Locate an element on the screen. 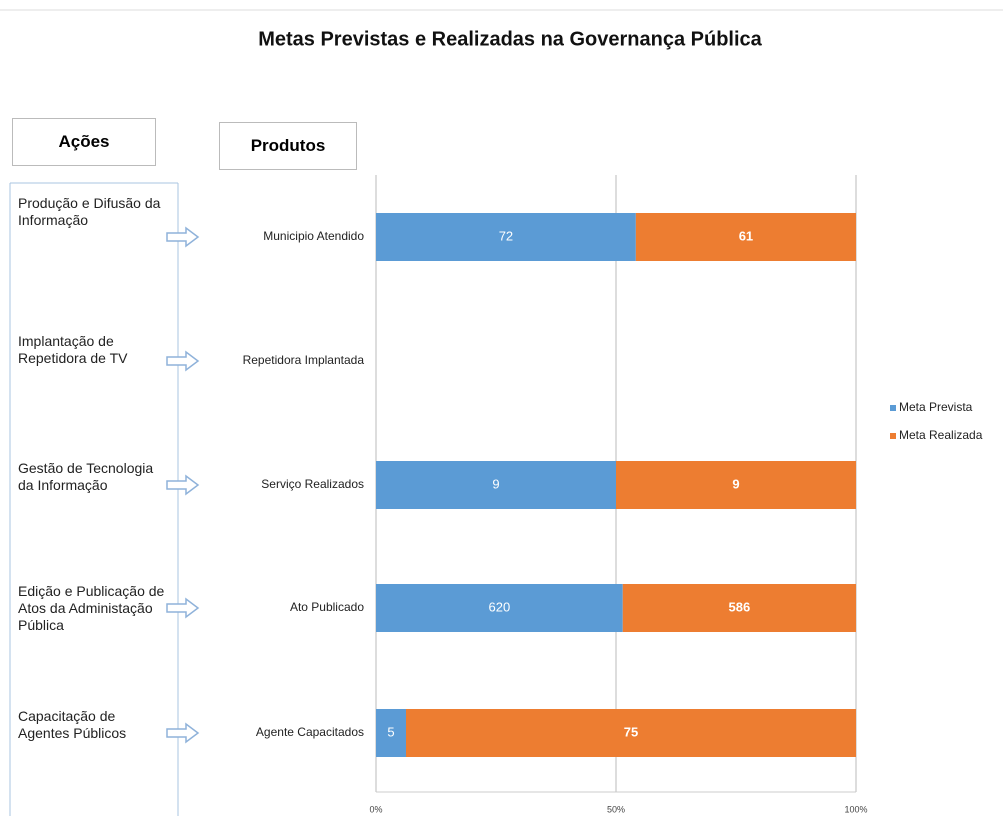 Image resolution: width=1003 pixels, height=816 pixels. action-label: Produção e Difusão da Informação is located at coordinates (89, 211).